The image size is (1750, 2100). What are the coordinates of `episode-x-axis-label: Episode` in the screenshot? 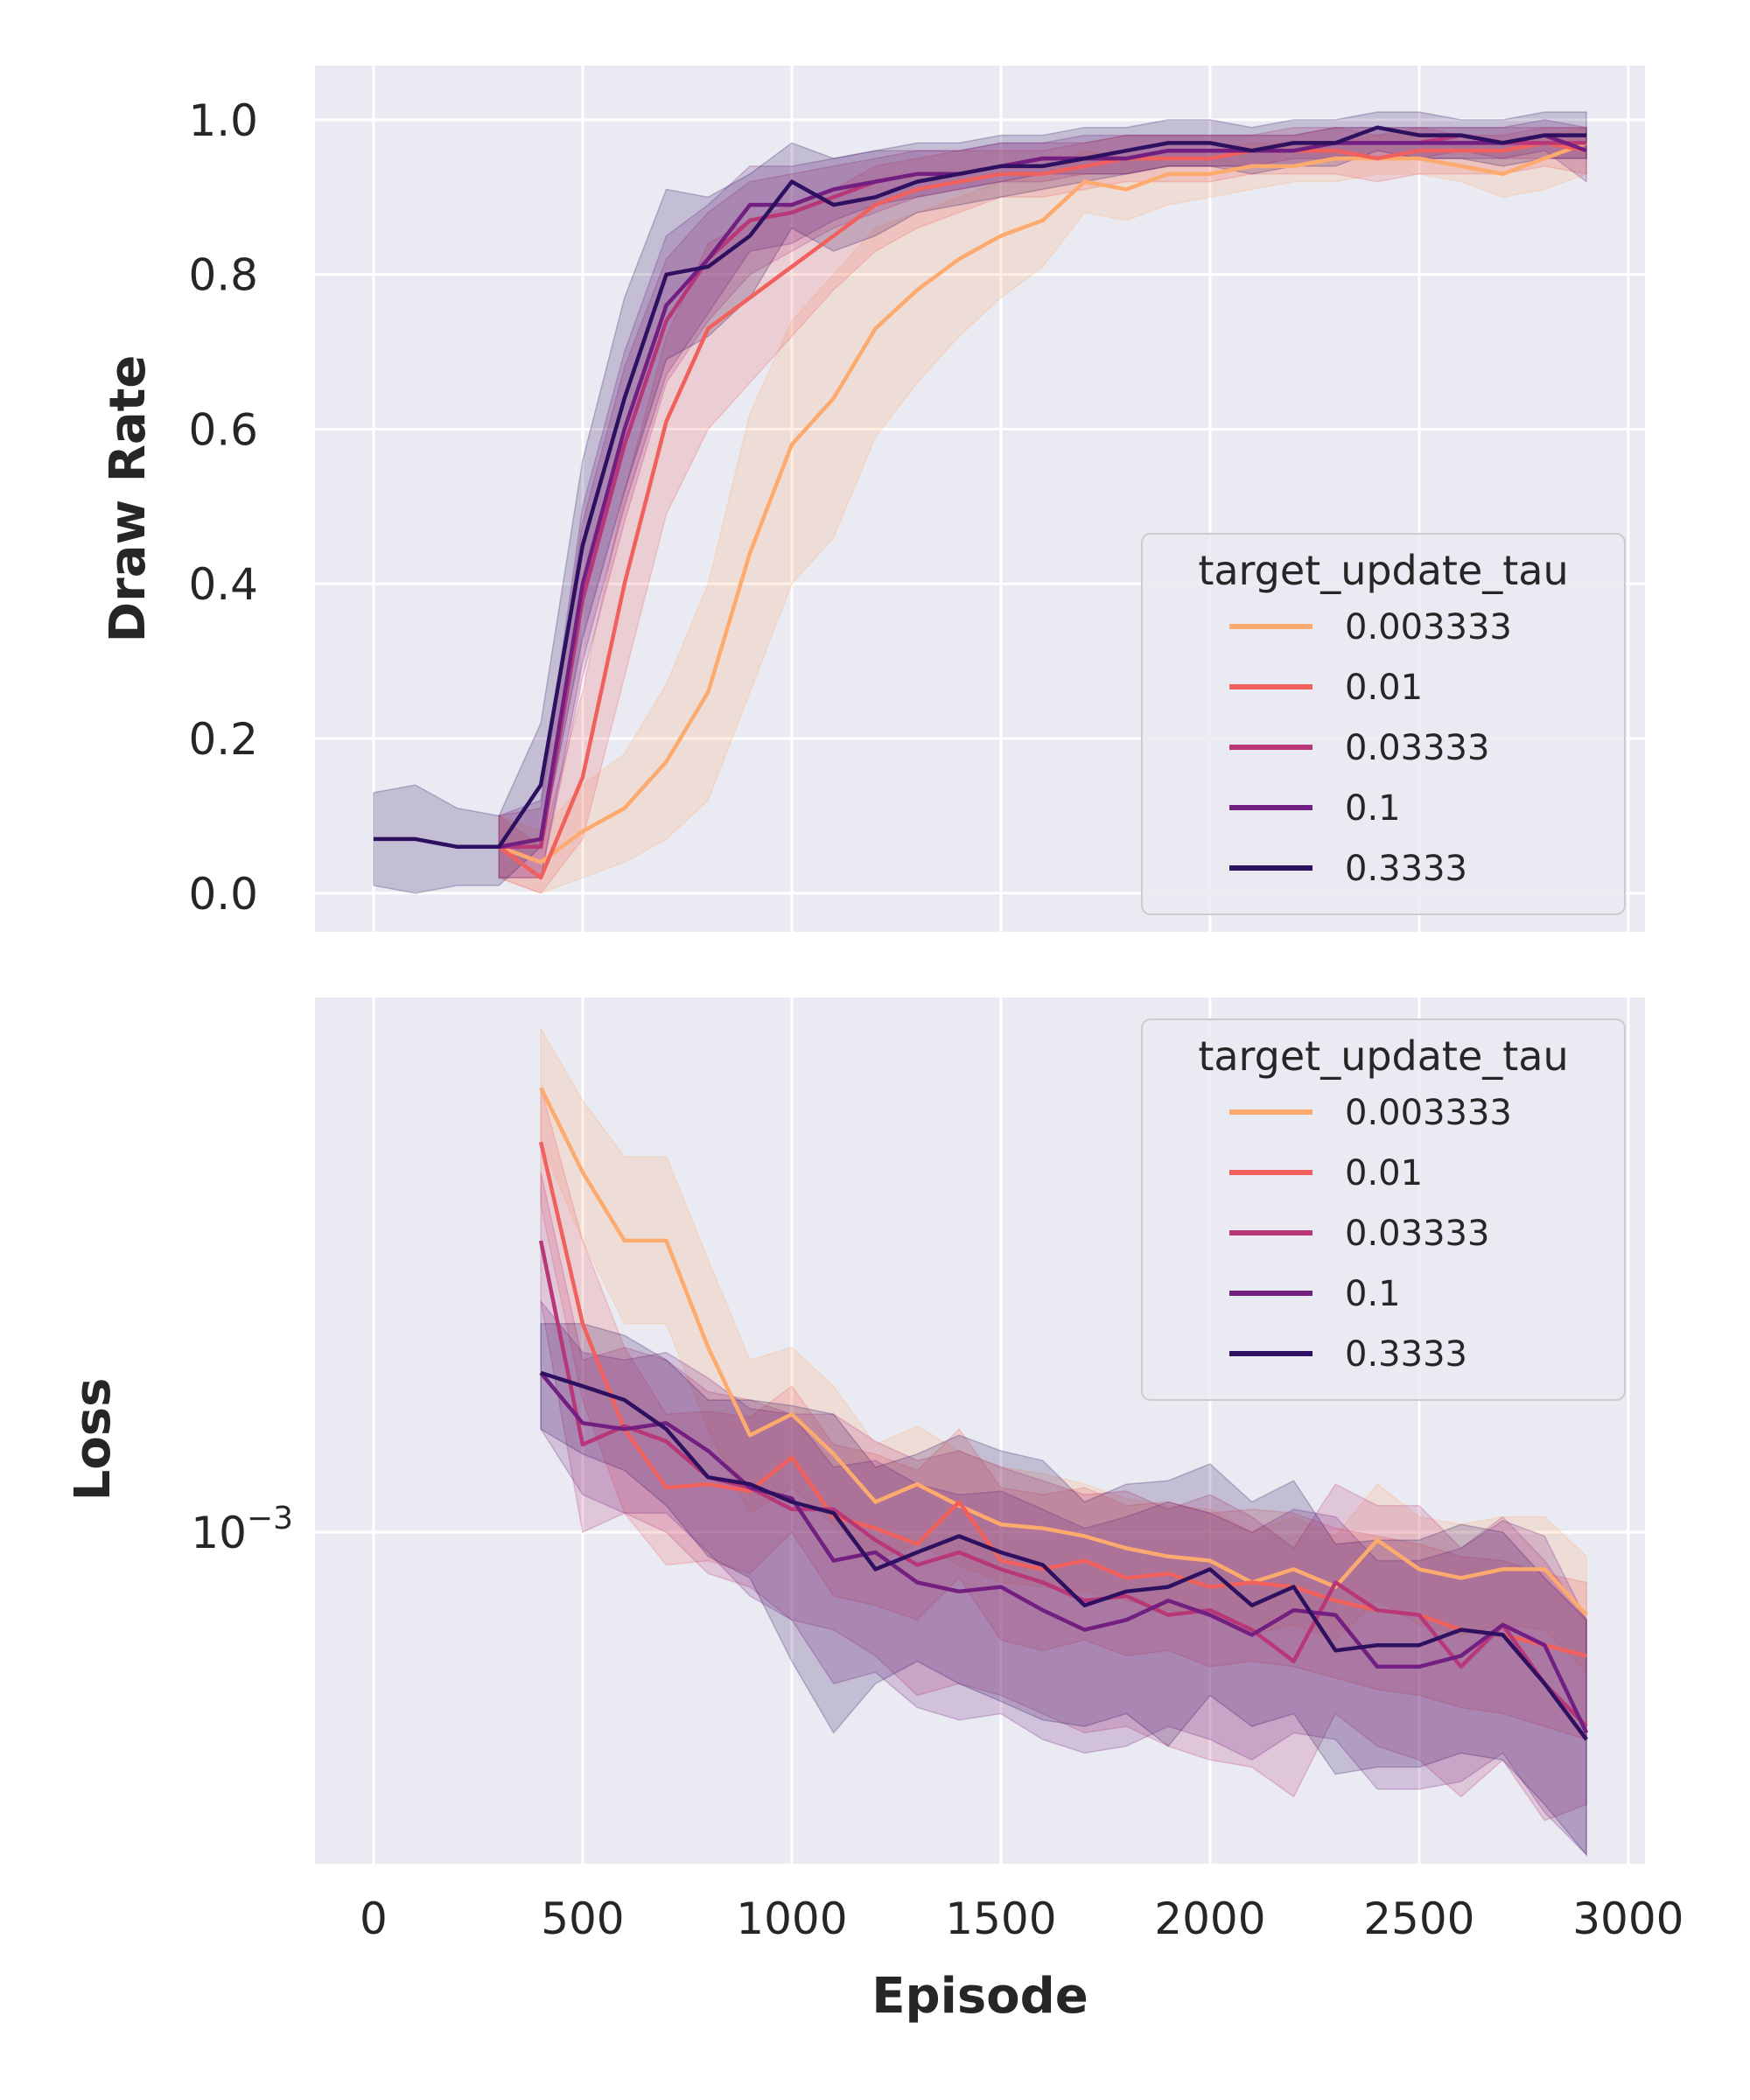 It's located at (980, 1996).